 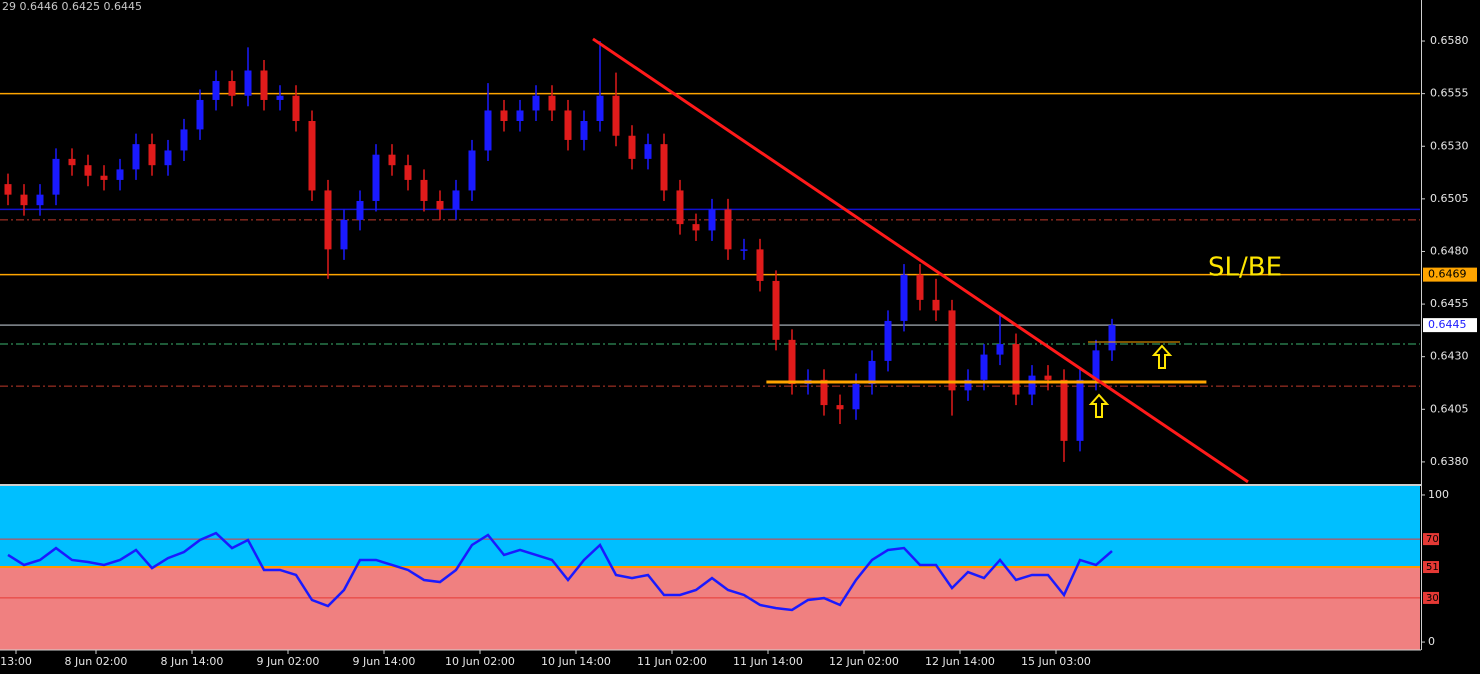 I want to click on x-tick-label: 11 Jun 02:00, so click(x=672, y=661).